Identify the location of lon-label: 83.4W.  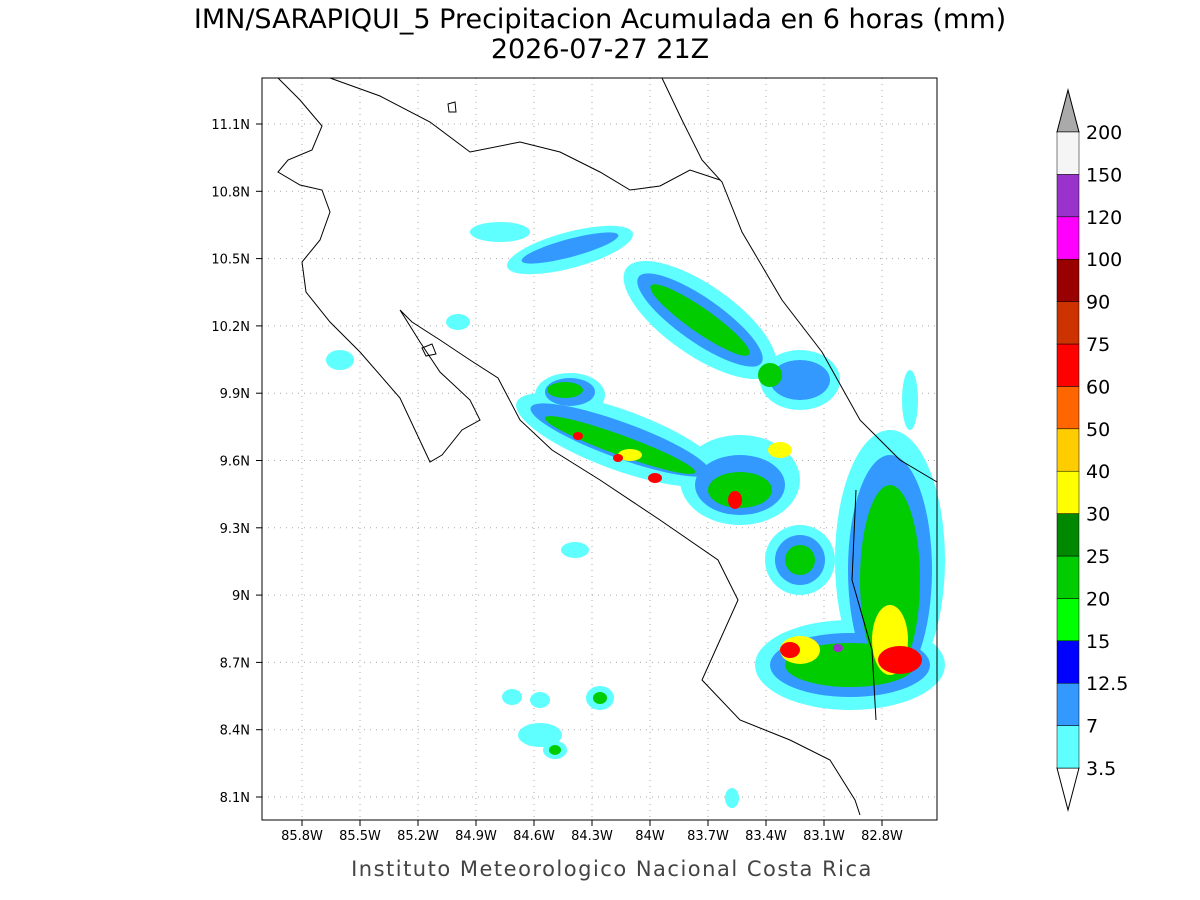
(766, 836).